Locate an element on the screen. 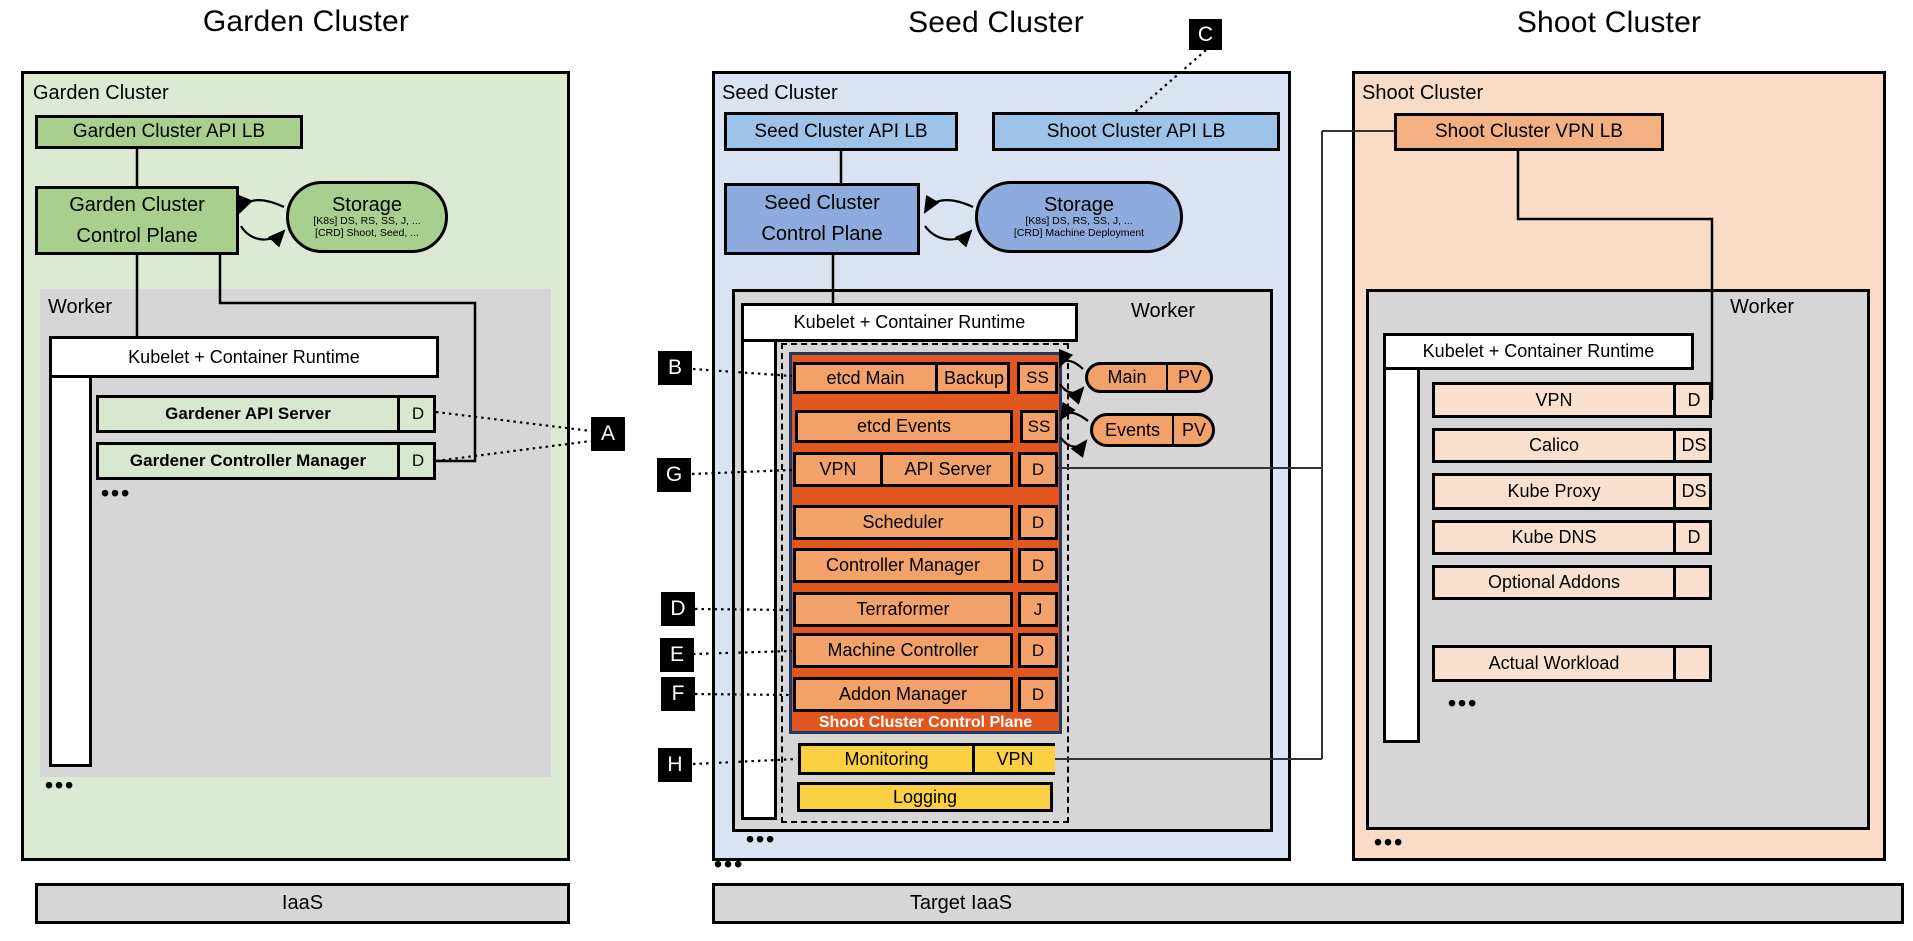 This screenshot has width=1913, height=941. garden-pod-controller-manager-badge: D is located at coordinates (416, 461).